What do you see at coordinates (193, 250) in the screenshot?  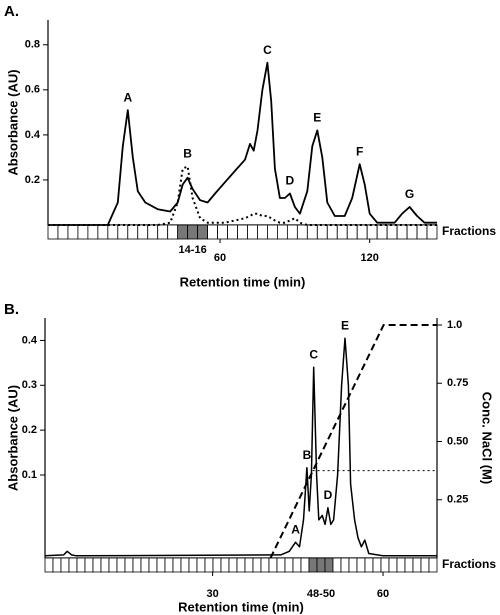 I see `fraction-range-label: 14-16` at bounding box center [193, 250].